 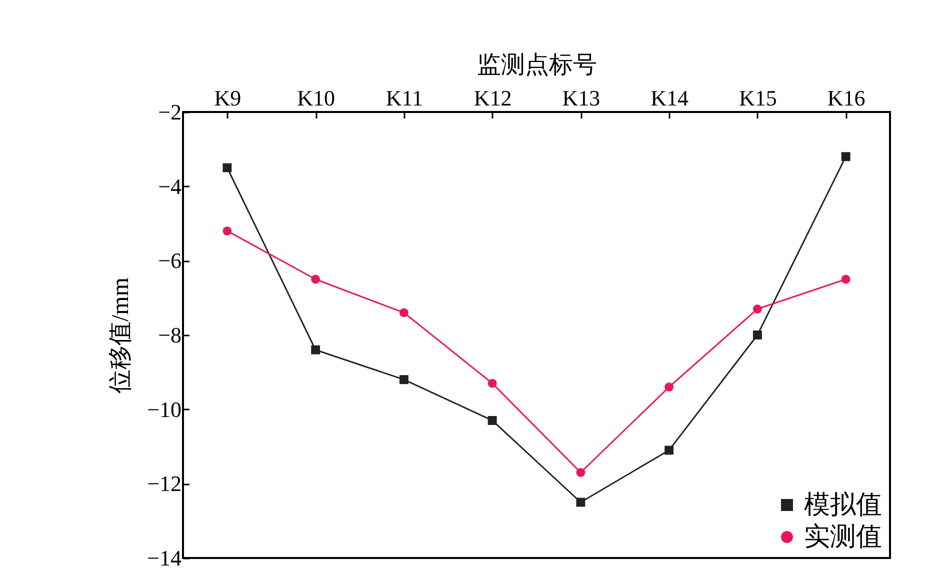 What do you see at coordinates (316, 98) in the screenshot?
I see `x-tick-label: K10` at bounding box center [316, 98].